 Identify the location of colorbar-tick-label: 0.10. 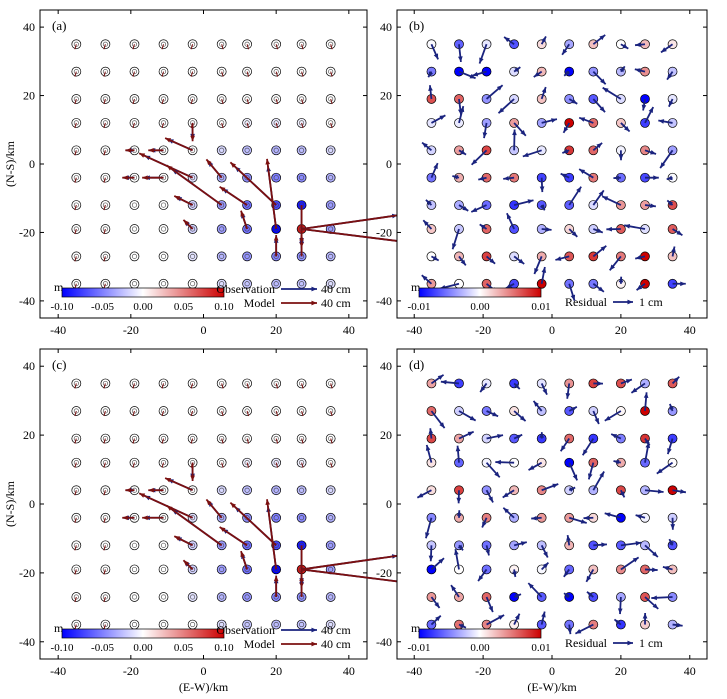
(224, 648).